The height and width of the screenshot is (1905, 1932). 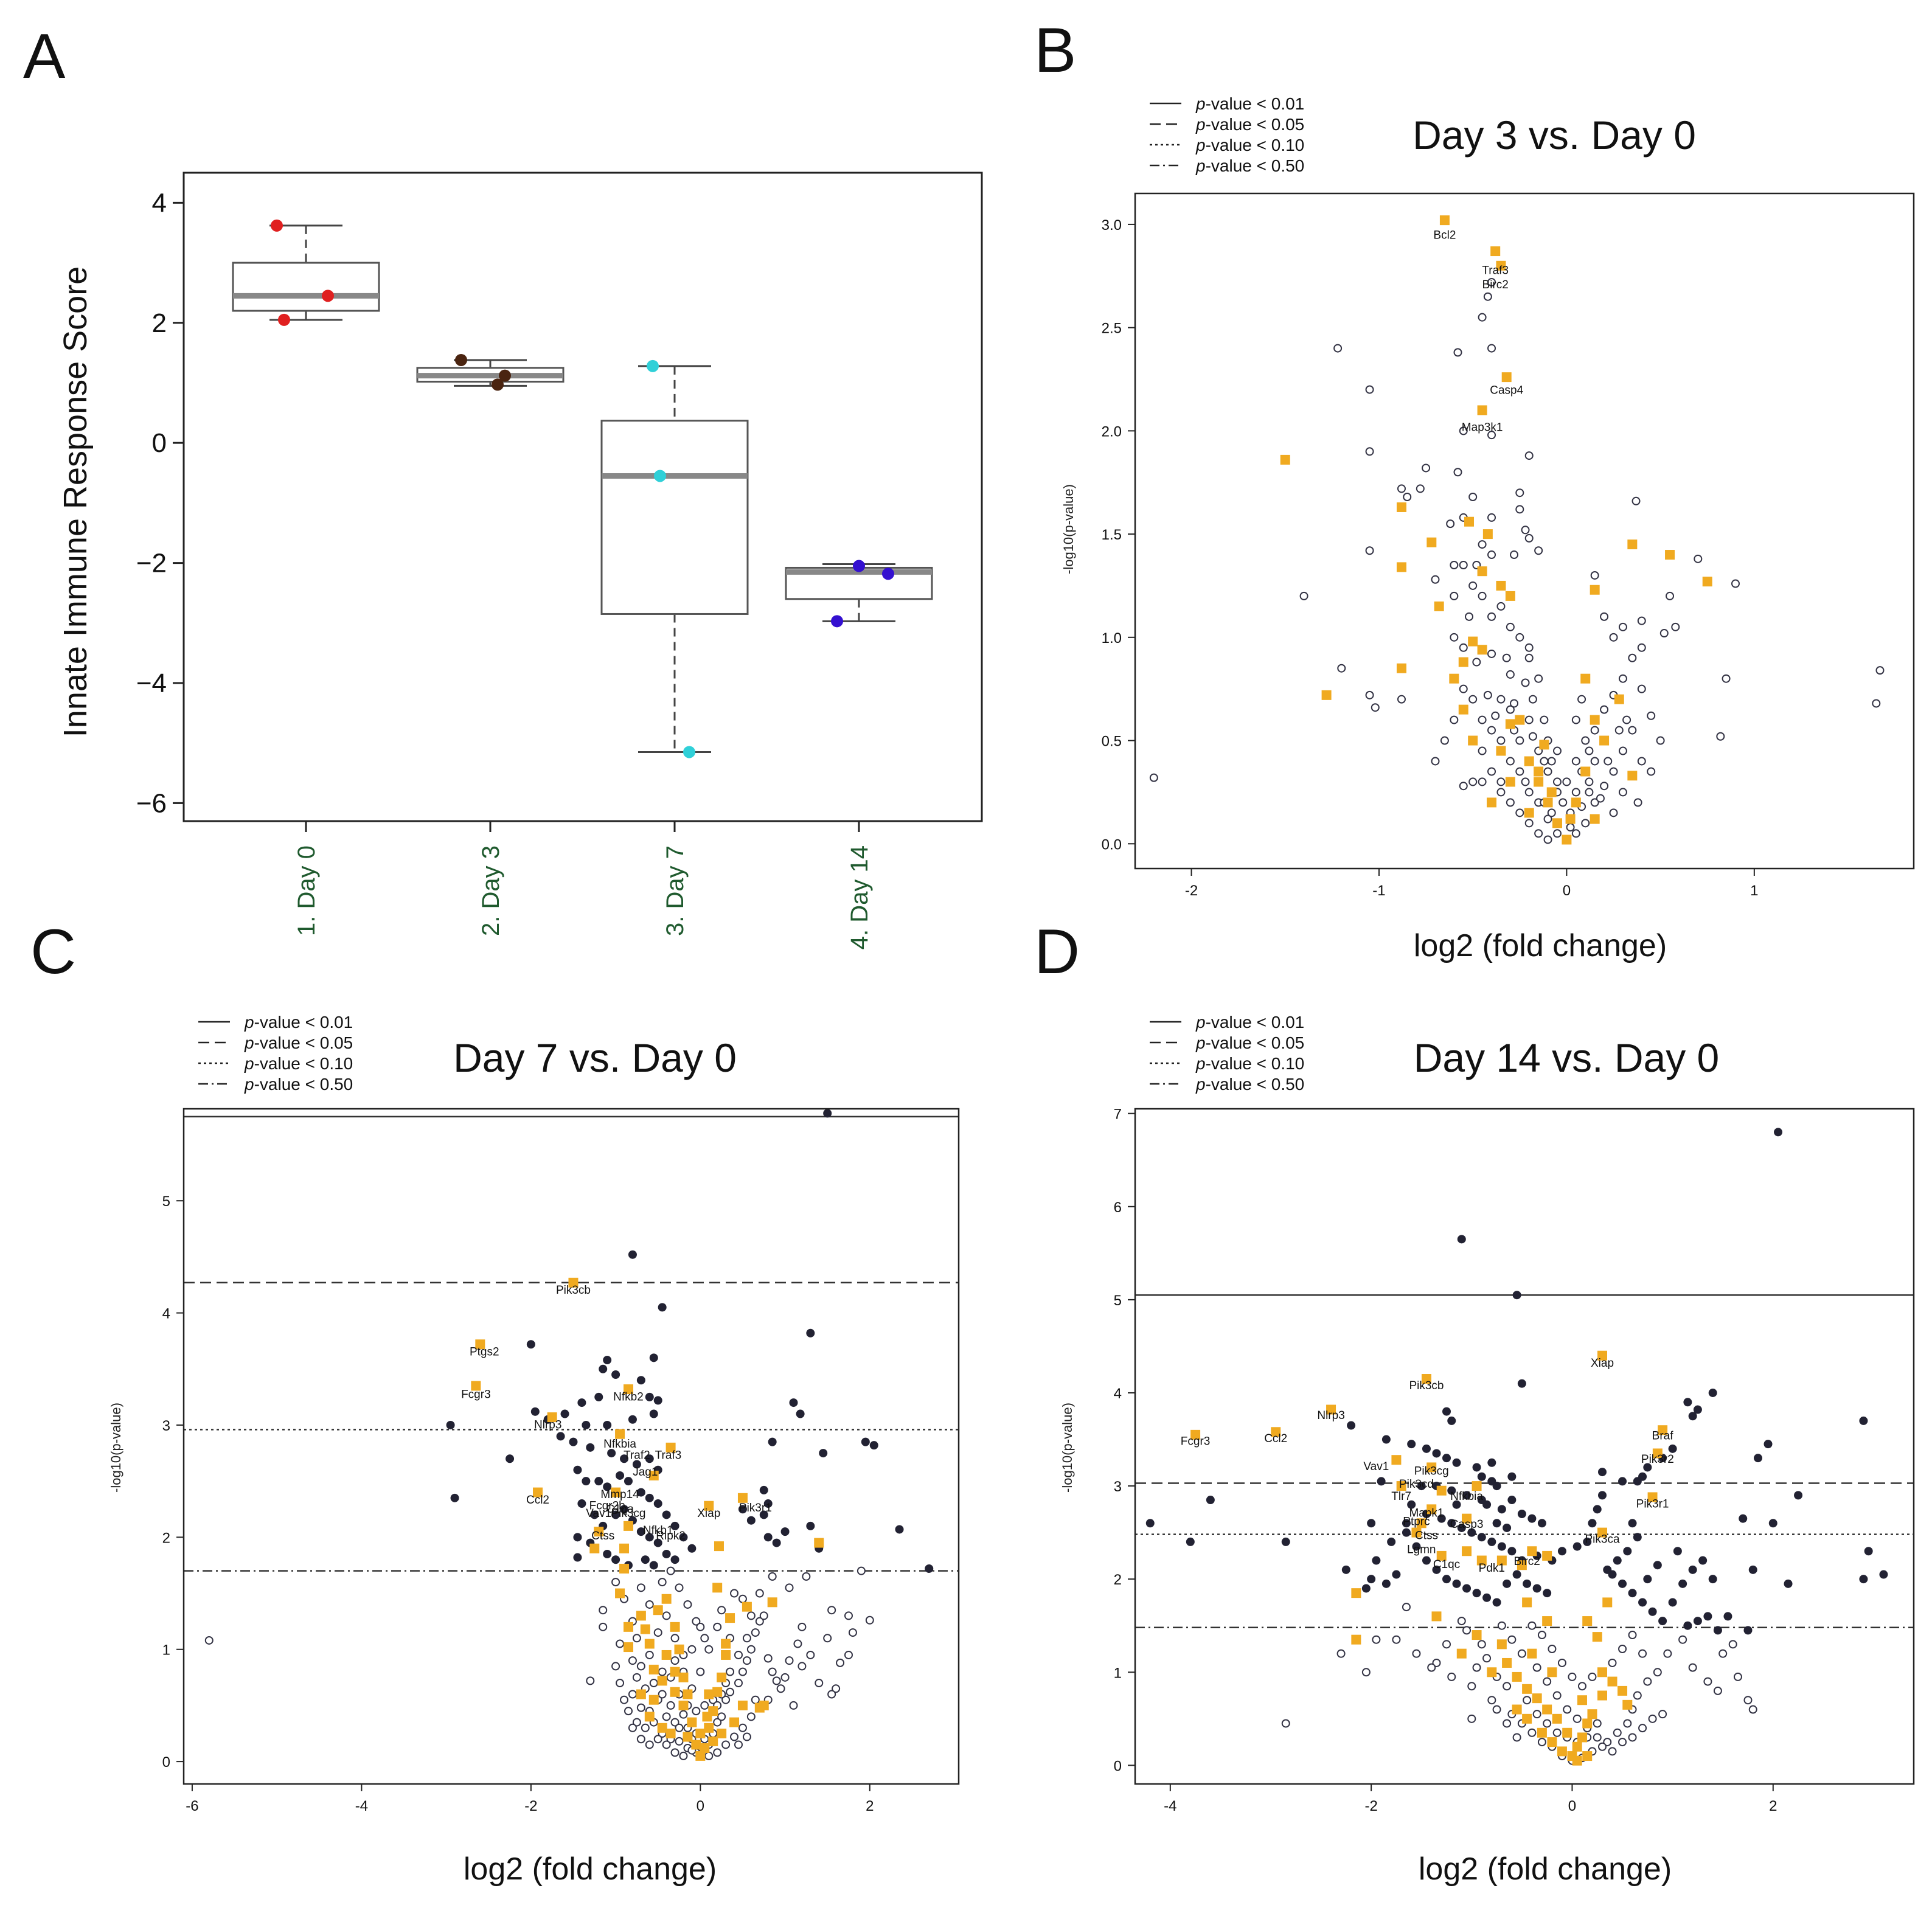 I want to click on panel-c-gene-label: Nfkbia, so click(x=619, y=1444).